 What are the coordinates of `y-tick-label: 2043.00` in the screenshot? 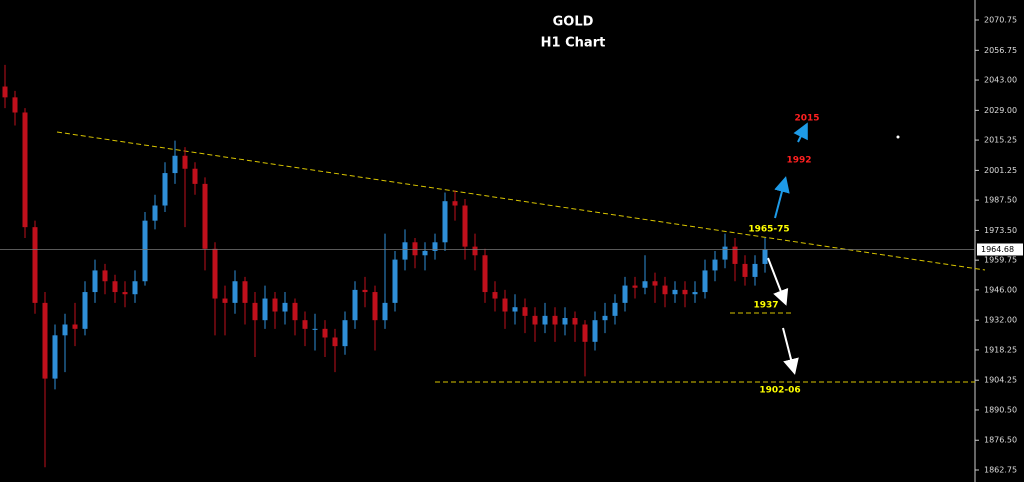 It's located at (1000, 80).